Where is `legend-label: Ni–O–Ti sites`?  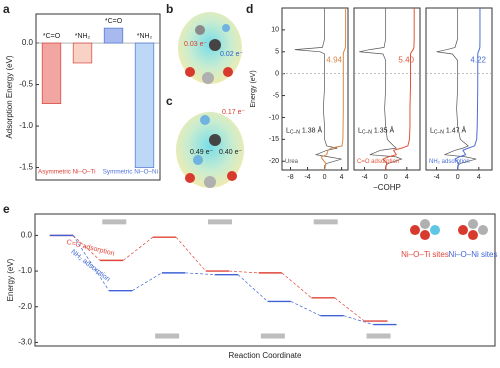 legend-label: Ni–O–Ti sites is located at coordinates (425, 254).